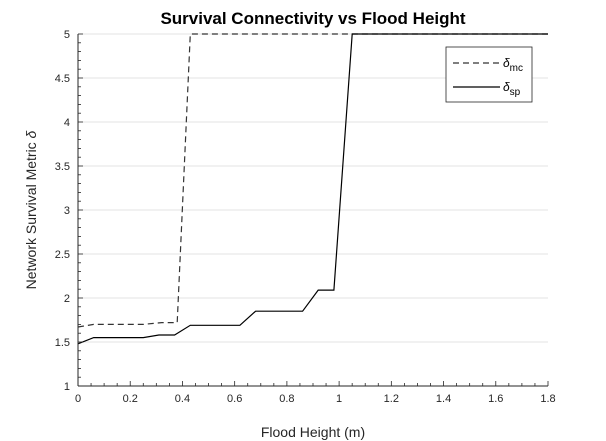 This screenshot has width=606, height=441. What do you see at coordinates (234, 399) in the screenshot?
I see `x-tick-label-3: 0.6` at bounding box center [234, 399].